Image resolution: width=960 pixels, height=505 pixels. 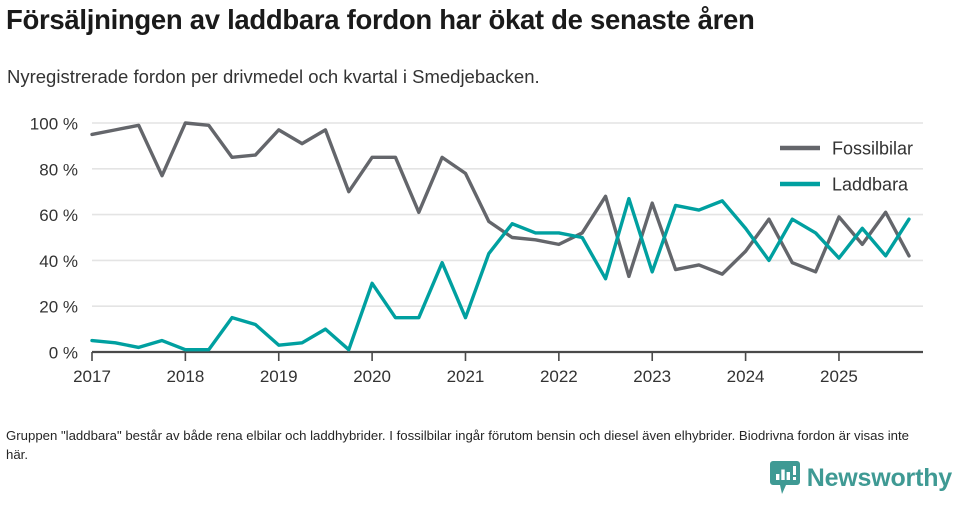 What do you see at coordinates (839, 376) in the screenshot?
I see `x-tick-label: 2025` at bounding box center [839, 376].